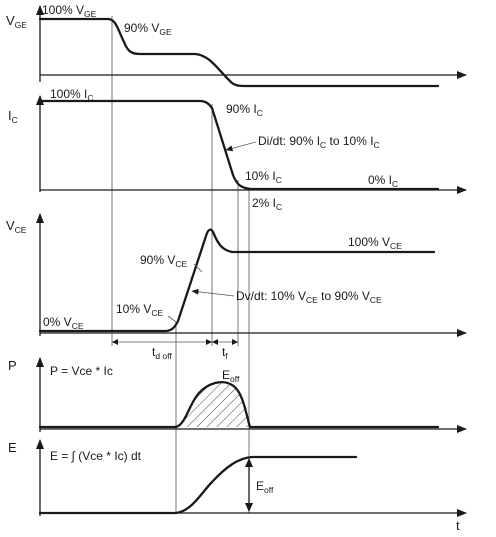 The width and height of the screenshot is (496, 537). I want to click on tdoff-label: td off, so click(162, 353).